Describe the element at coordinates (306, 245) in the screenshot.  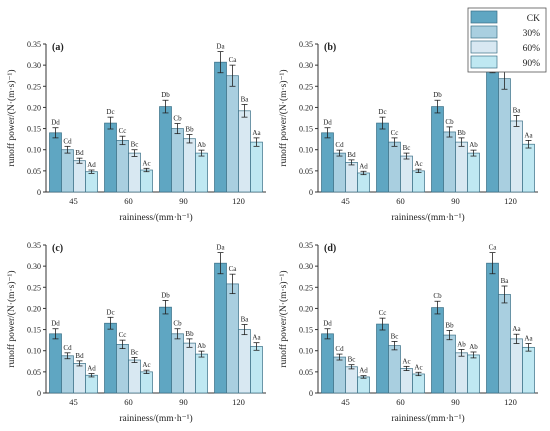
I see `y-tick-label: 0.35` at that location.